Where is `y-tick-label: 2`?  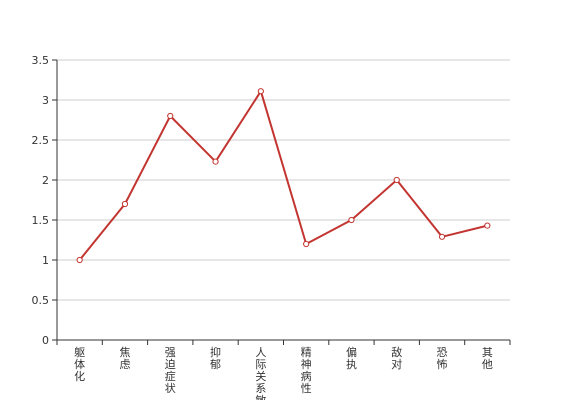
y-tick-label: 2 is located at coordinates (45, 180).